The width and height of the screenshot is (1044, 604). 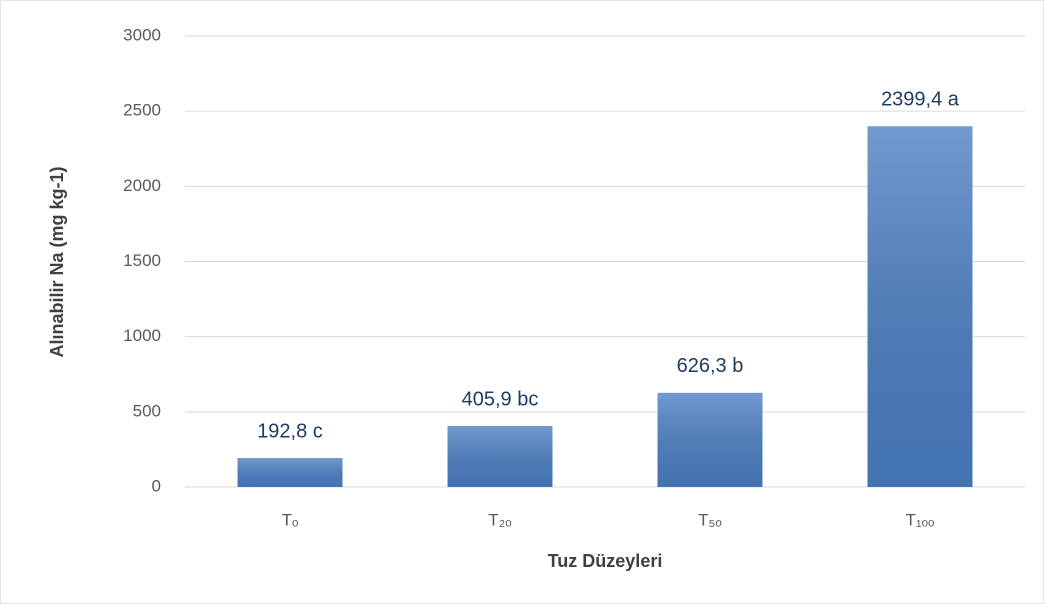 What do you see at coordinates (500, 399) in the screenshot?
I see `value-label: 405,9 bc` at bounding box center [500, 399].